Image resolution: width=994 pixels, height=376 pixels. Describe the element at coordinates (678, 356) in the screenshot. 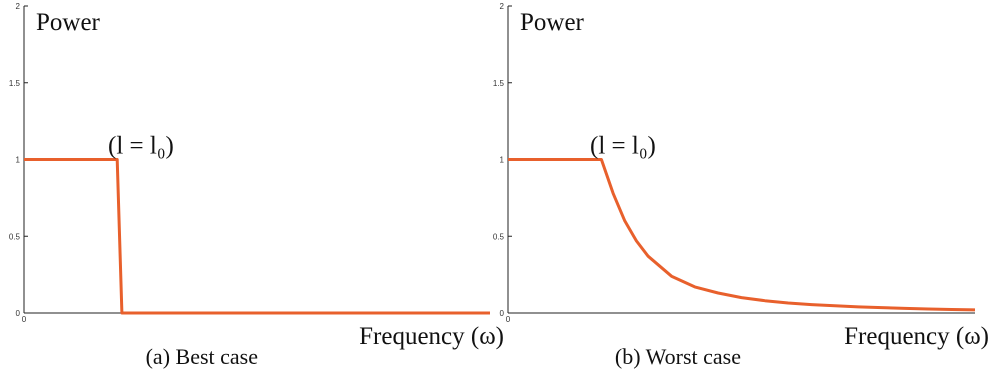

I see `subfigure-caption: (b) Worst case` at that location.